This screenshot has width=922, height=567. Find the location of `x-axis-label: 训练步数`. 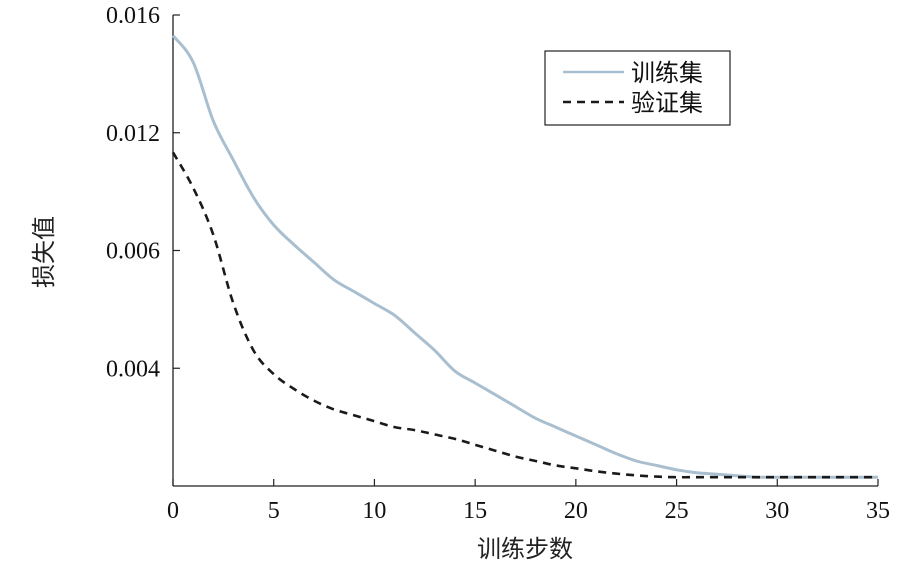

x-axis-label: 训练步数 is located at coordinates (525, 549).